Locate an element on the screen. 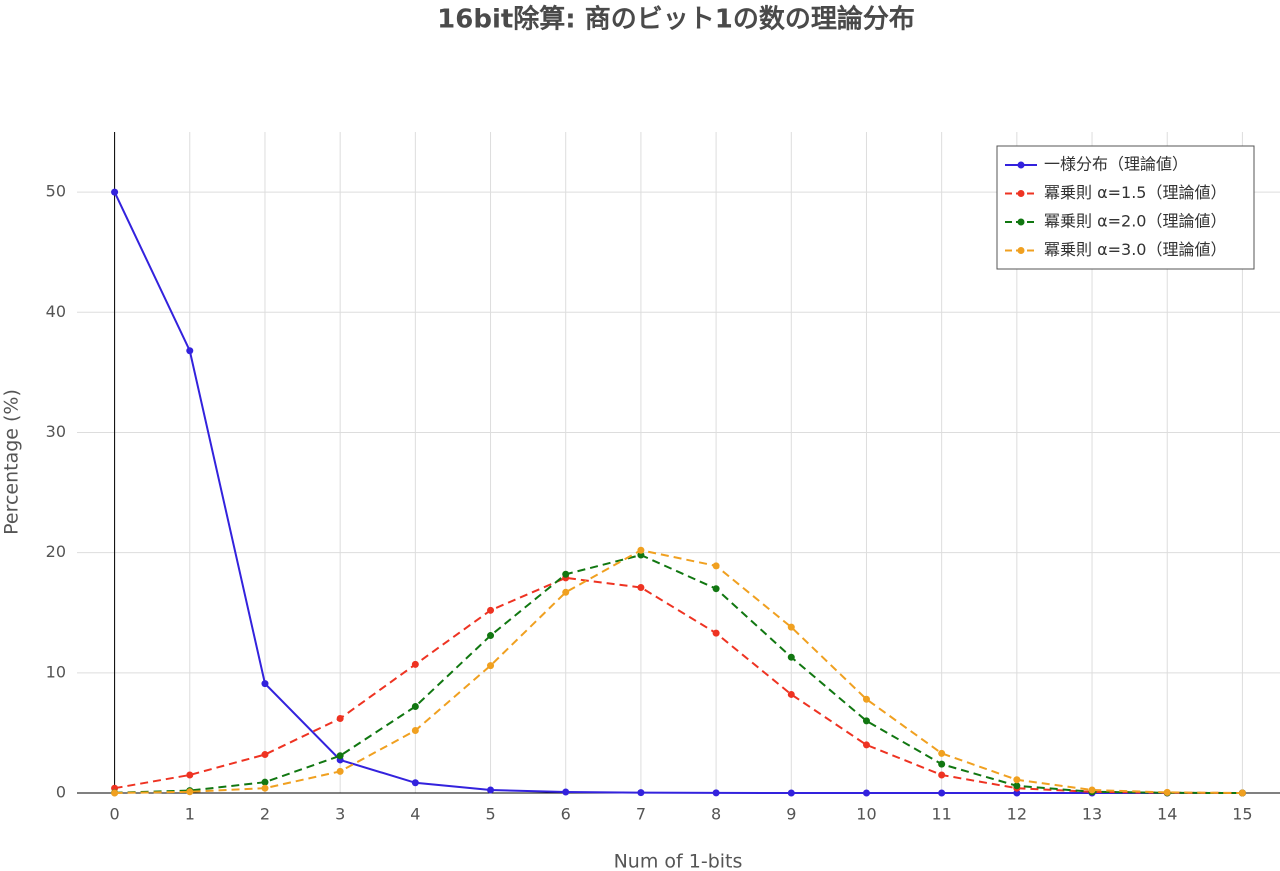 The image size is (1280, 871). x-axis-label: Num of 1-bits is located at coordinates (678, 861).